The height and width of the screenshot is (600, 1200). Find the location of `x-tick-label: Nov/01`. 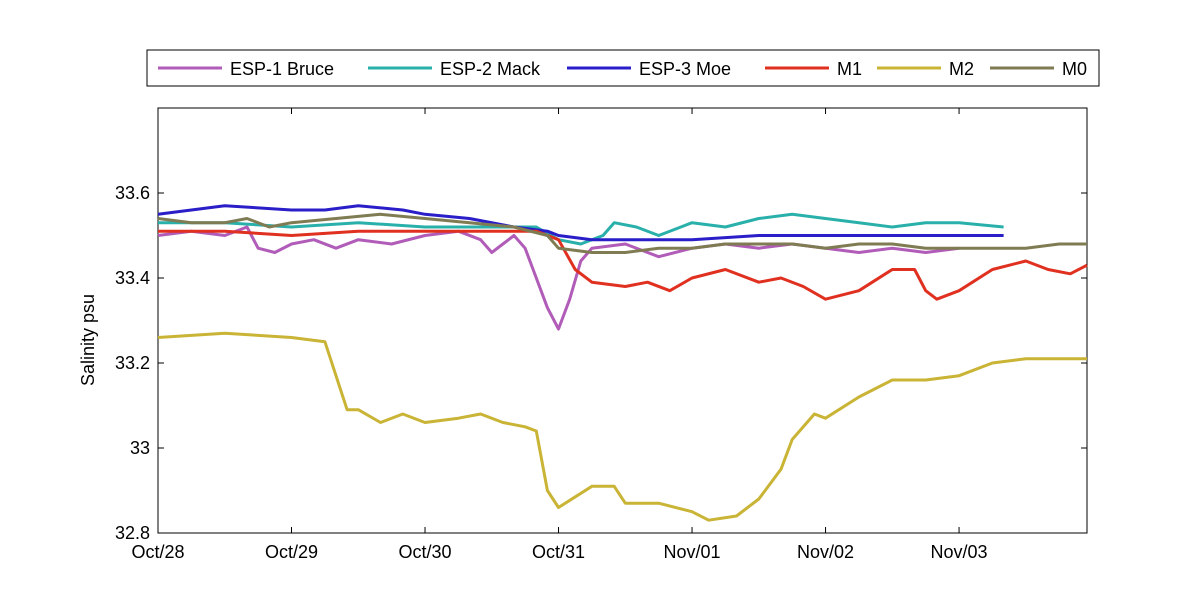

x-tick-label: Nov/01 is located at coordinates (692, 552).